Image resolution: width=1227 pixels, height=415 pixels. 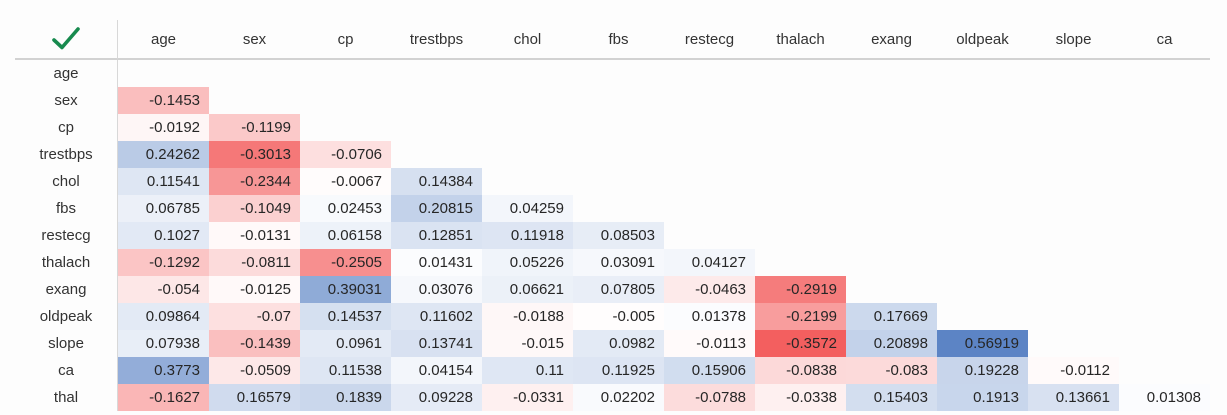 I want to click on corner-status-cell, so click(x=66, y=40).